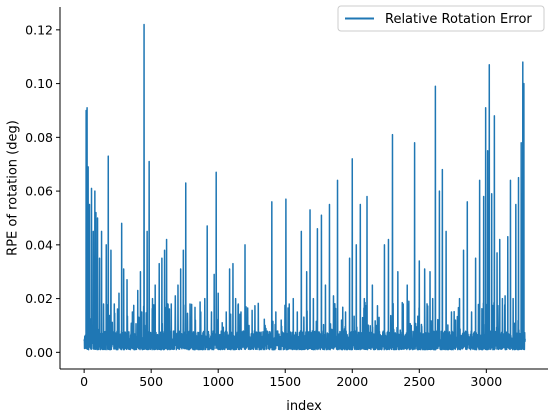 The width and height of the screenshot is (556, 412). I want to click on legend-label: Relative Rotation Error, so click(458, 19).